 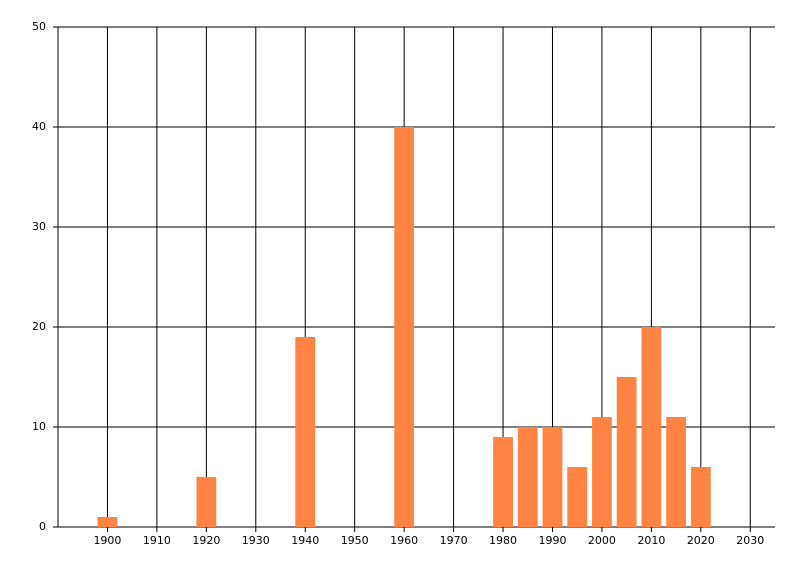 What do you see at coordinates (602, 540) in the screenshot?
I see `x-tick-label: 2000` at bounding box center [602, 540].